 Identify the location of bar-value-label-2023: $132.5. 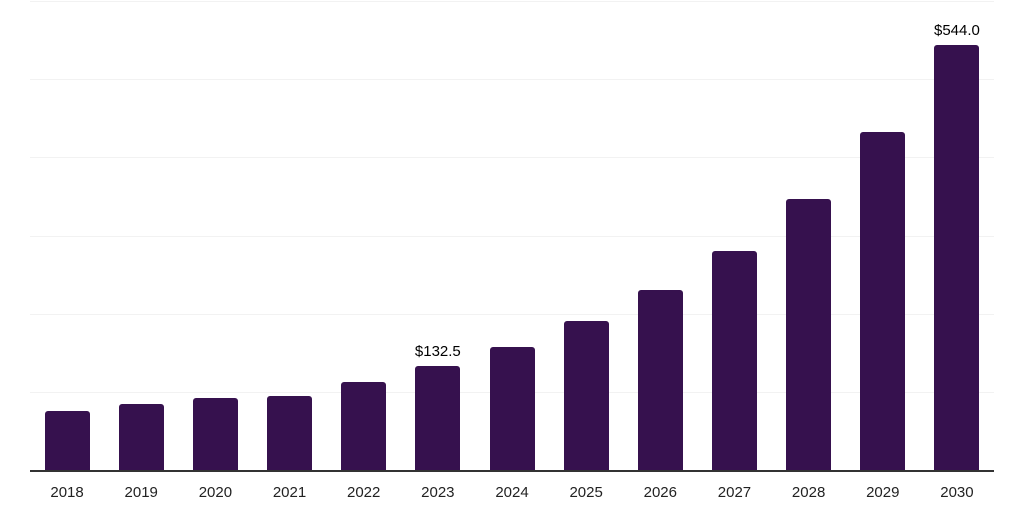
(437, 352).